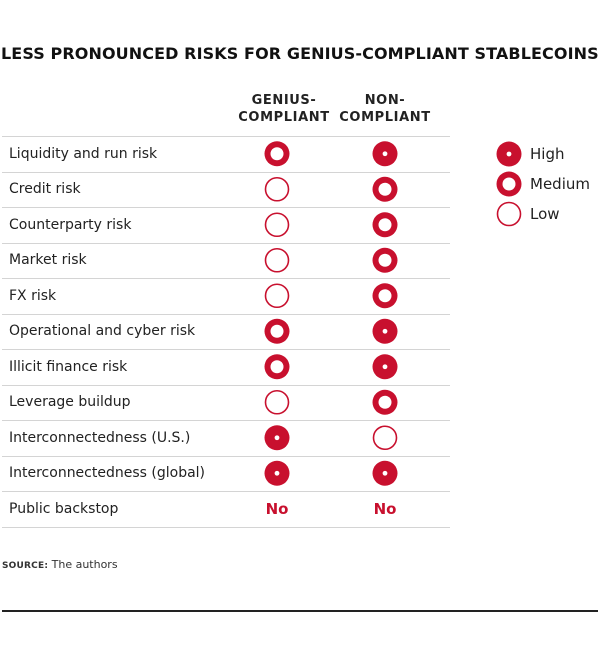 The width and height of the screenshot is (600, 661). What do you see at coordinates (45, 189) in the screenshot?
I see `row-label: Credit risk` at bounding box center [45, 189].